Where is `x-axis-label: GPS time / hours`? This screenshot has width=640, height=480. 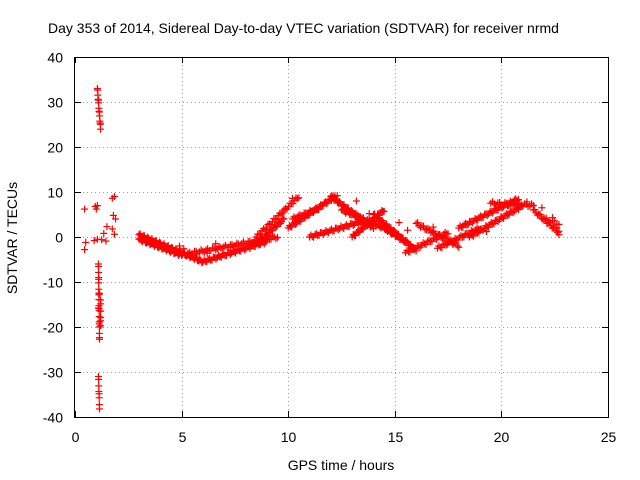
x-axis-label: GPS time / hours is located at coordinates (341, 465).